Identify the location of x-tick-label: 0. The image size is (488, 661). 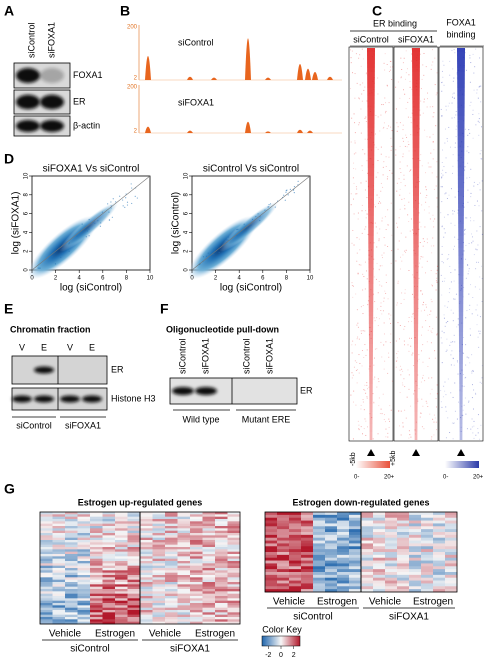
(32, 279).